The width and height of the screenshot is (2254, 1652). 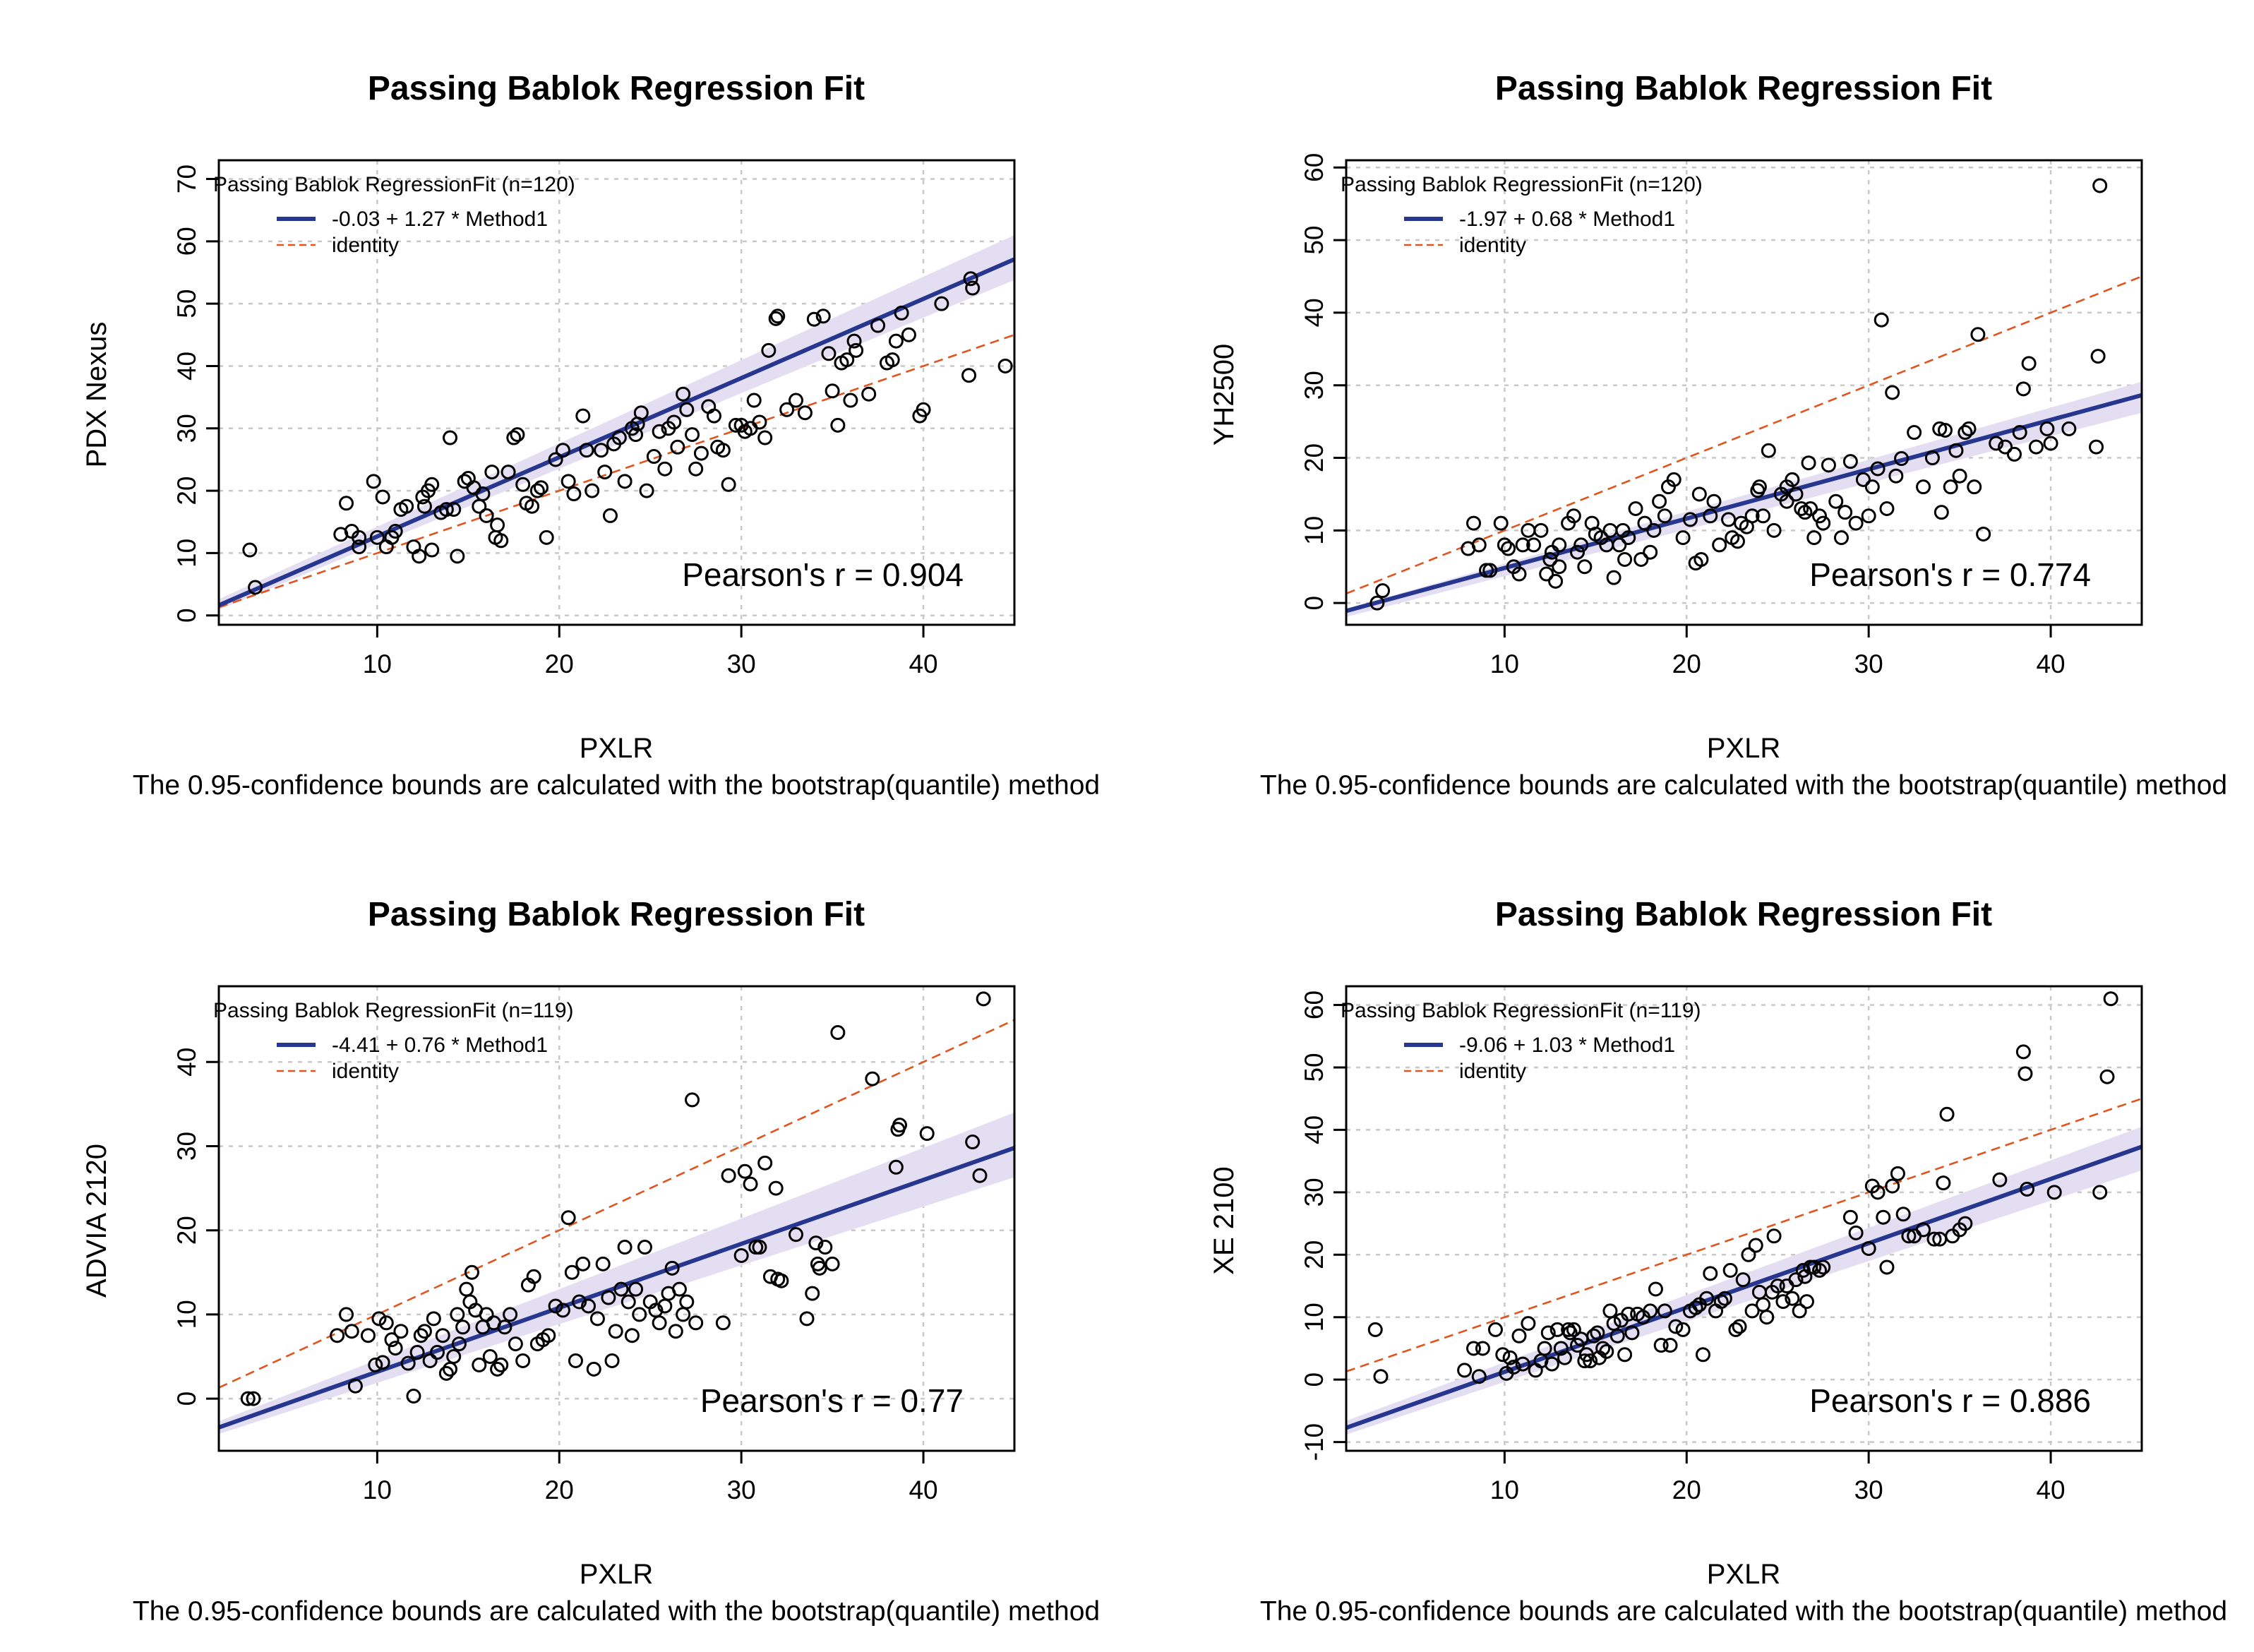 What do you see at coordinates (832, 1400) in the screenshot?
I see `pearson-annotation: Pearson's r = 0.77` at bounding box center [832, 1400].